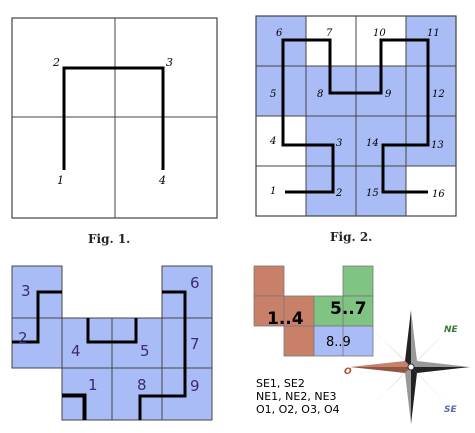 Image resolution: width=475 pixels, height=433 pixels. I want to click on fig1-point-label: 2, so click(56, 62).